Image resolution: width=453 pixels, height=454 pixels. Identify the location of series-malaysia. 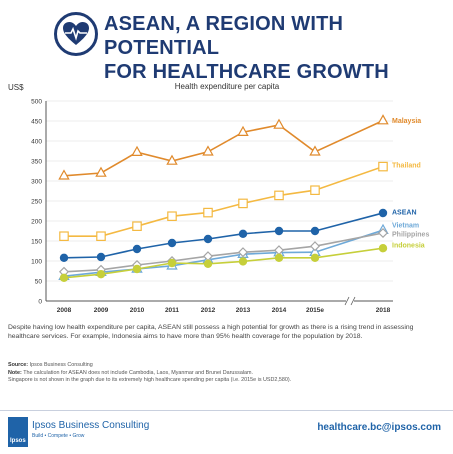
(223, 147).